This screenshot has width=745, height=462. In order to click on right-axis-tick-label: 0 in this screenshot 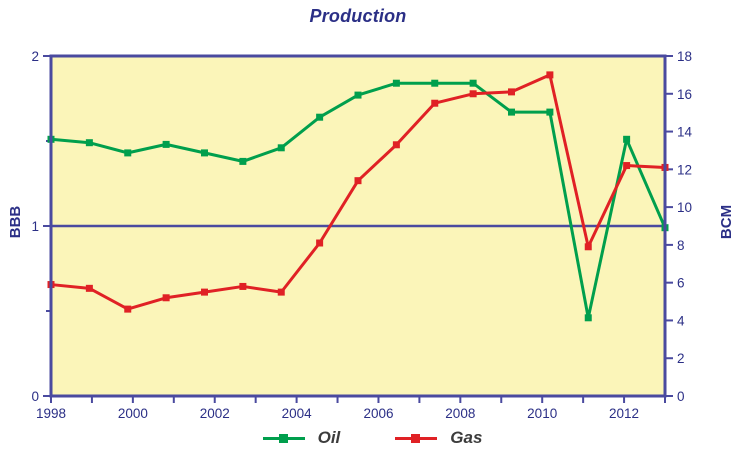, I will do `click(681, 396)`.